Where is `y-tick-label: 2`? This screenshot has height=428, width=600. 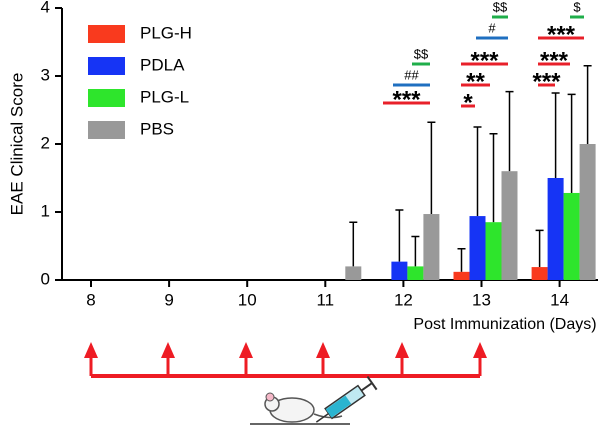 y-tick-label: 2 is located at coordinates (45, 142).